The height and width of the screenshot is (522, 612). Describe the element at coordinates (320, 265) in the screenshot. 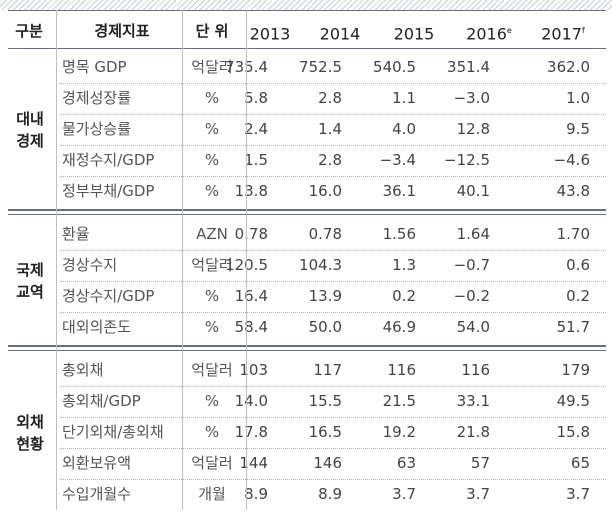

I see `value-cell: 104.3` at that location.